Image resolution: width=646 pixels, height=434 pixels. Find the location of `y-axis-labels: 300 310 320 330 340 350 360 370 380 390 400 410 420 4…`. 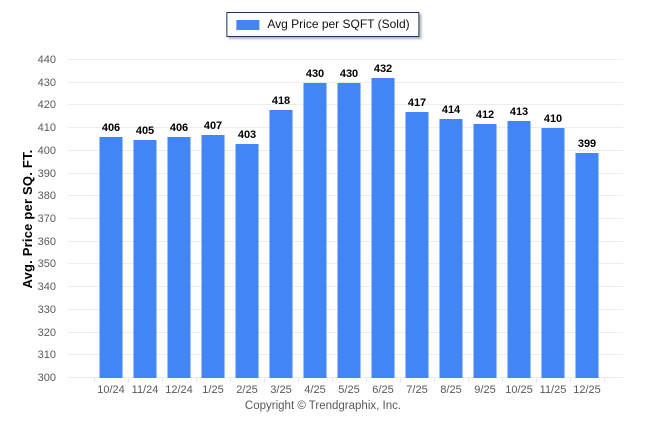

y-axis-labels: 300 310 320 330 340 350 360 370 380 390 400 410 420 4… is located at coordinates (31, 219).